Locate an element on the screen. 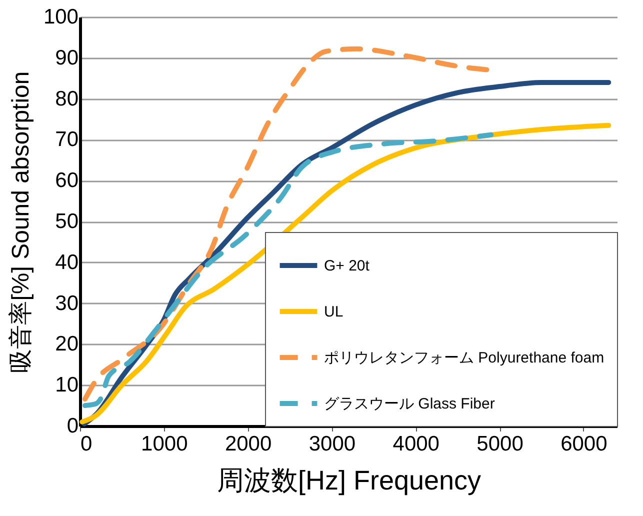 The height and width of the screenshot is (516, 643). x-tick-label: 1000 is located at coordinates (164, 444).